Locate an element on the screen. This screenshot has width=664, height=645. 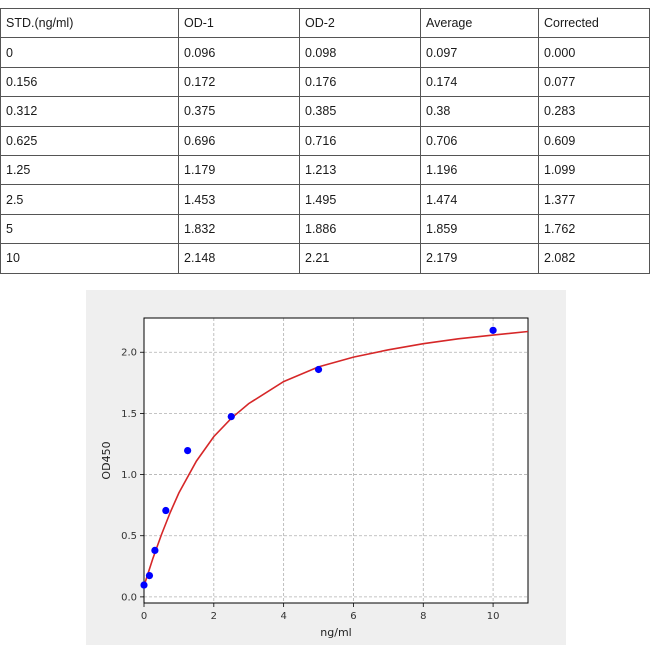
table-cell: 1.179 is located at coordinates (239, 170).